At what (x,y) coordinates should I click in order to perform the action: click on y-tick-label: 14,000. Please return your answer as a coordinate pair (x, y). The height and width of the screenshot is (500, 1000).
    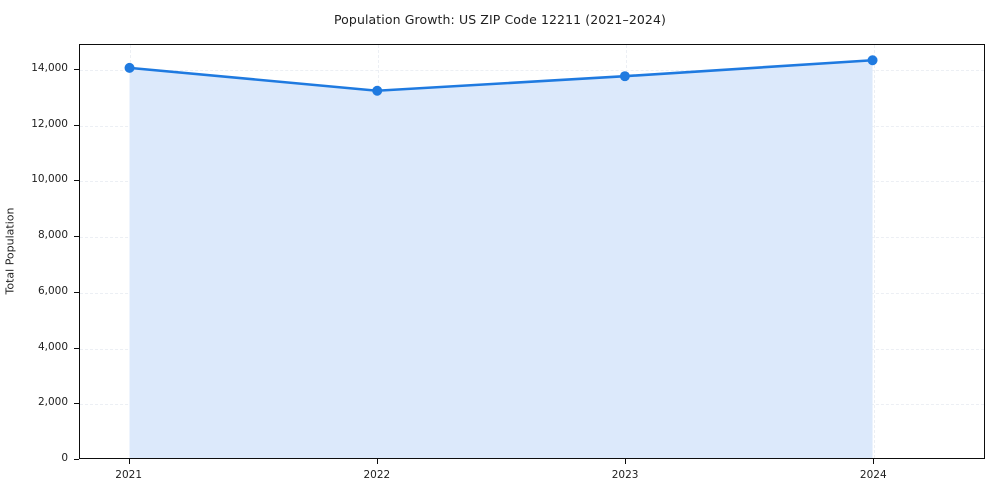
    Looking at the image, I should click on (49, 68).